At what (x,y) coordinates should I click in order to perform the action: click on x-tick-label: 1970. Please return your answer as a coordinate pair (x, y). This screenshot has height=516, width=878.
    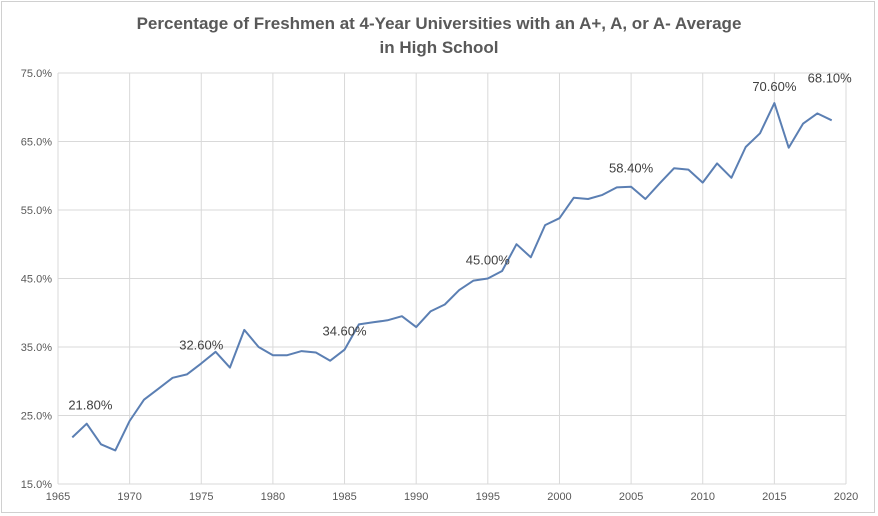
    Looking at the image, I should click on (129, 497).